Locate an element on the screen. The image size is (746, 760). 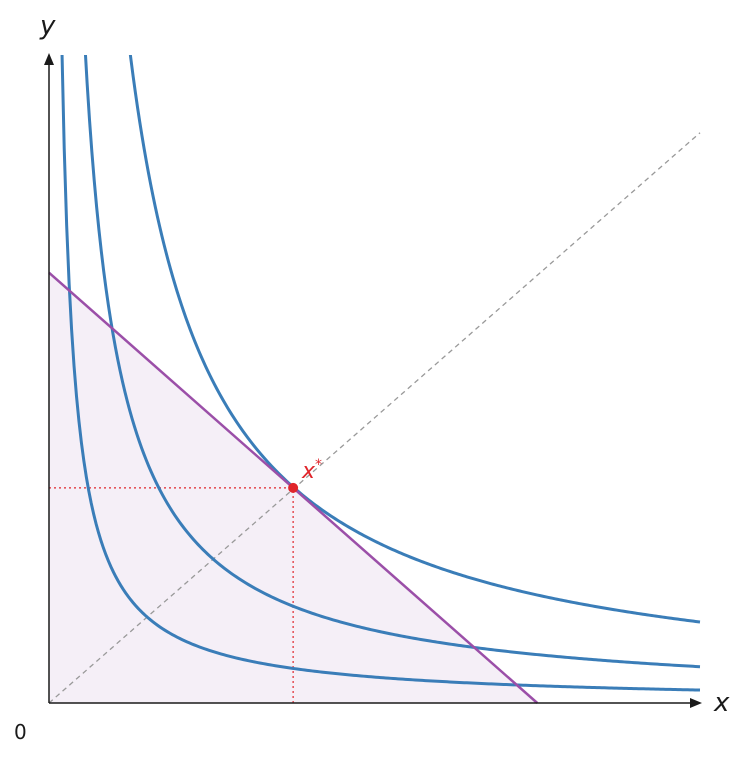
optimum-label-superscript: * is located at coordinates (318, 465).